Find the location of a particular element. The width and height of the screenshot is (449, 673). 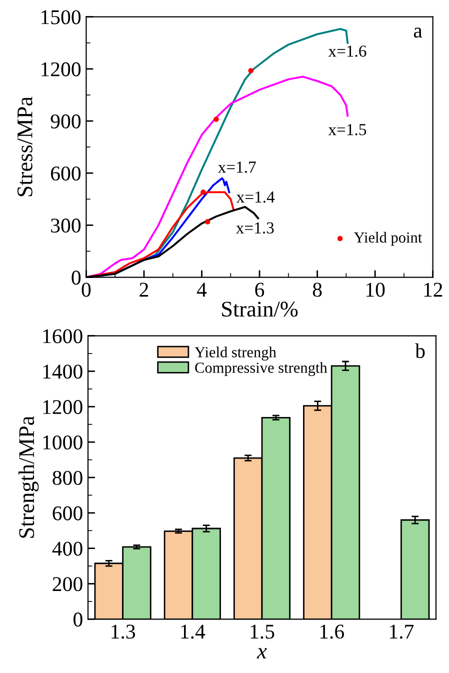

annotation: b is located at coordinates (420, 350).